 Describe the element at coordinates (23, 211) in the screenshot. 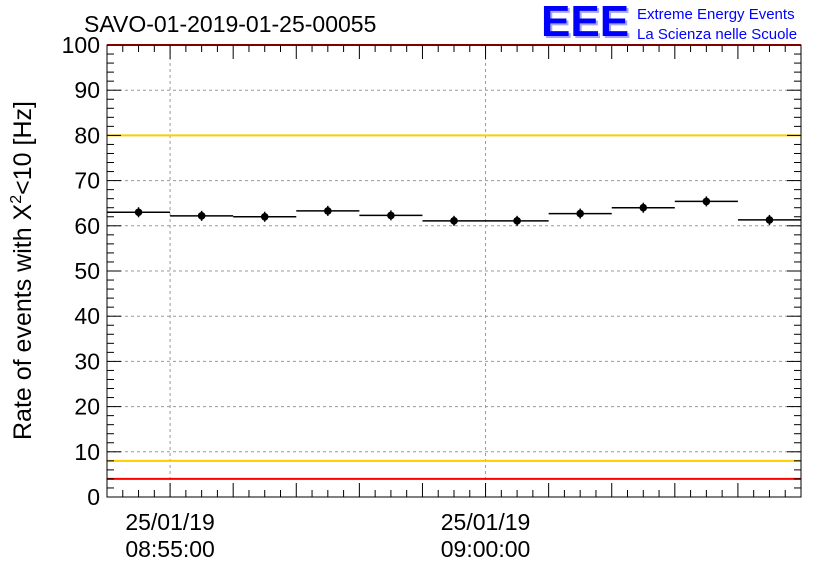

I see `y-axis-label-chi: X` at that location.